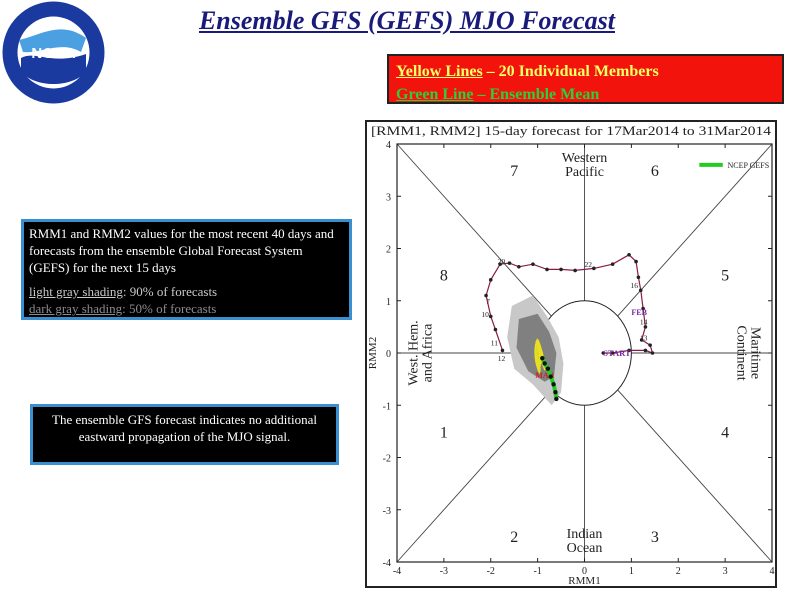 This screenshot has height=595, width=794. What do you see at coordinates (644, 322) in the screenshot?
I see `day-label: 14` at bounding box center [644, 322].